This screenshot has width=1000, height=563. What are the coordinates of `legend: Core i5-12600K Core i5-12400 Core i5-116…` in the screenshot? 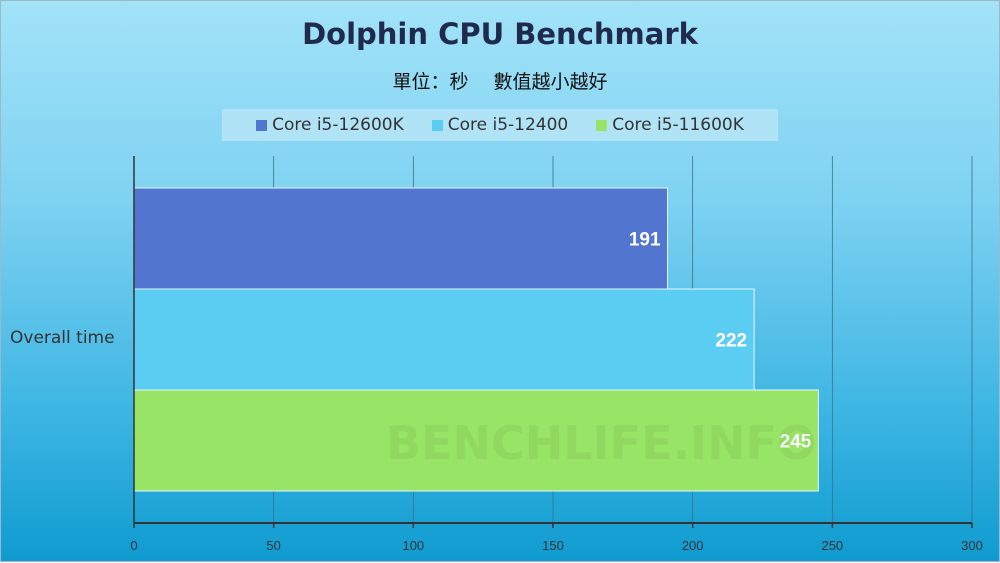 It's located at (500, 125).